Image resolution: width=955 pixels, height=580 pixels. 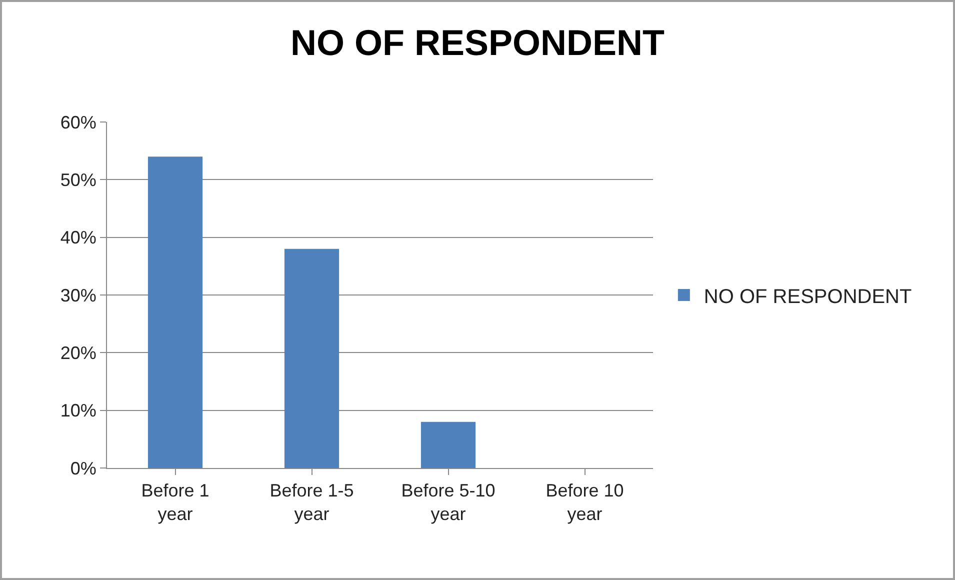 I want to click on x-tick-label: Before 1-5 year, so click(x=312, y=502).